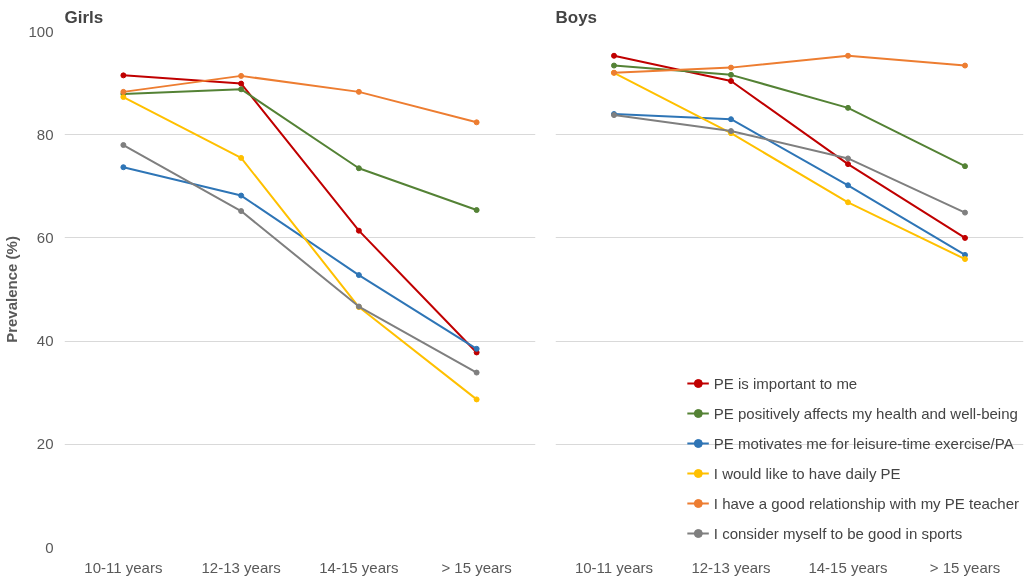 The height and width of the screenshot is (582, 1033). Describe the element at coordinates (45, 444) in the screenshot. I see `y-tick-label: 20` at that location.